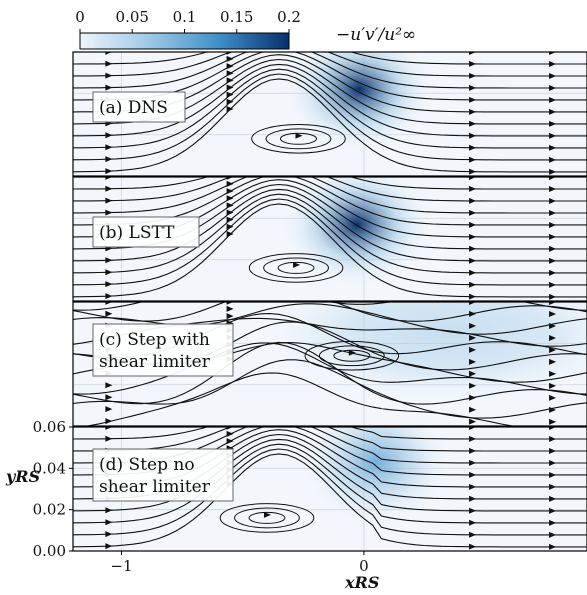 Image resolution: width=587 pixels, height=595 pixels. I want to click on panel-label: shear limiter, so click(155, 362).